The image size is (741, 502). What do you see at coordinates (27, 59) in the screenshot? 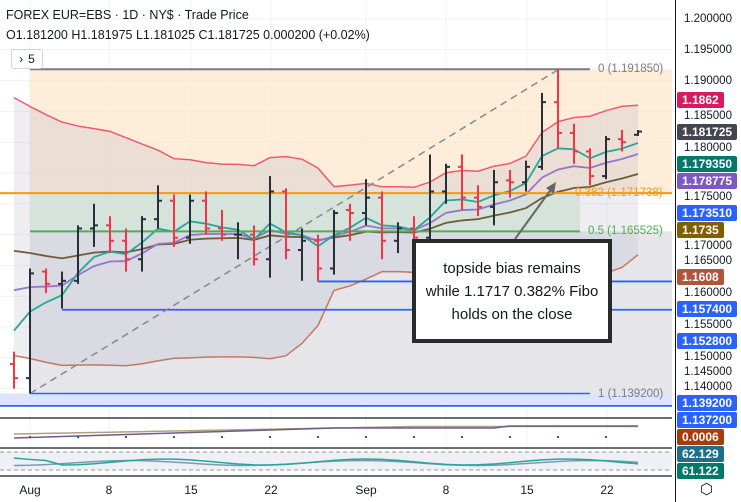
I see `indicators-toggle-button: › 5` at bounding box center [27, 59].